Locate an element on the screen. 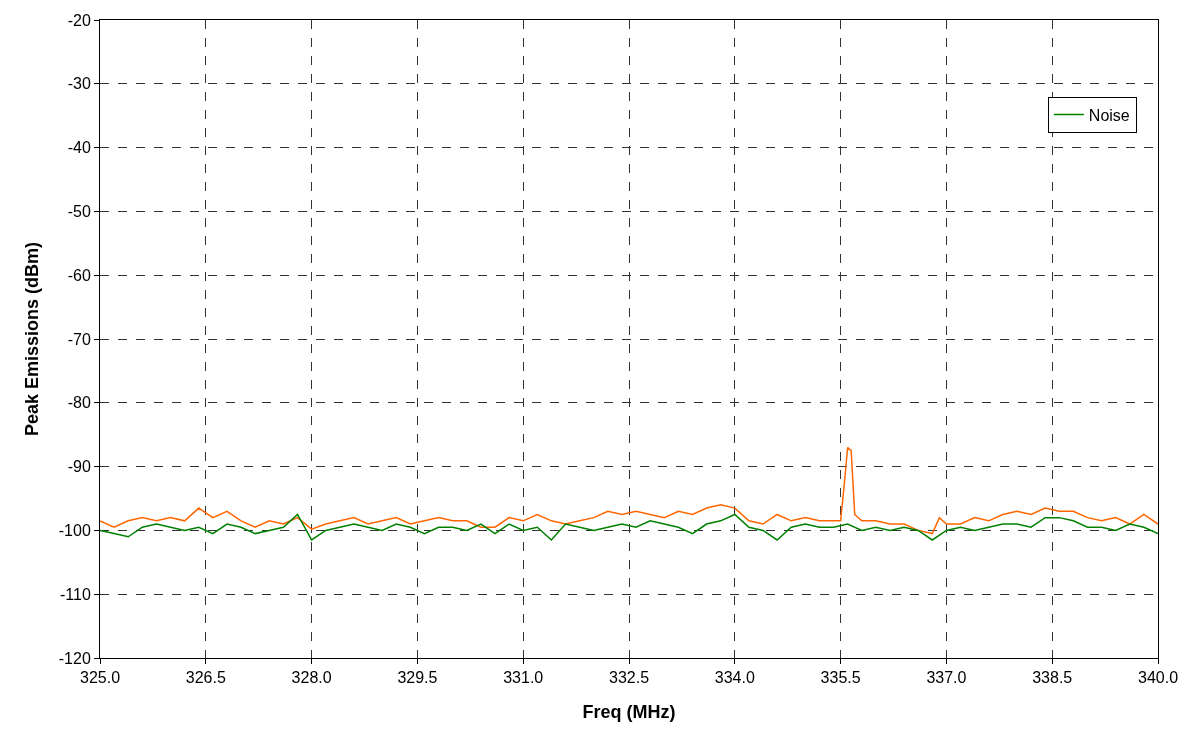 This screenshot has width=1193, height=743. y-tick-label: -80 is located at coordinates (79, 403).